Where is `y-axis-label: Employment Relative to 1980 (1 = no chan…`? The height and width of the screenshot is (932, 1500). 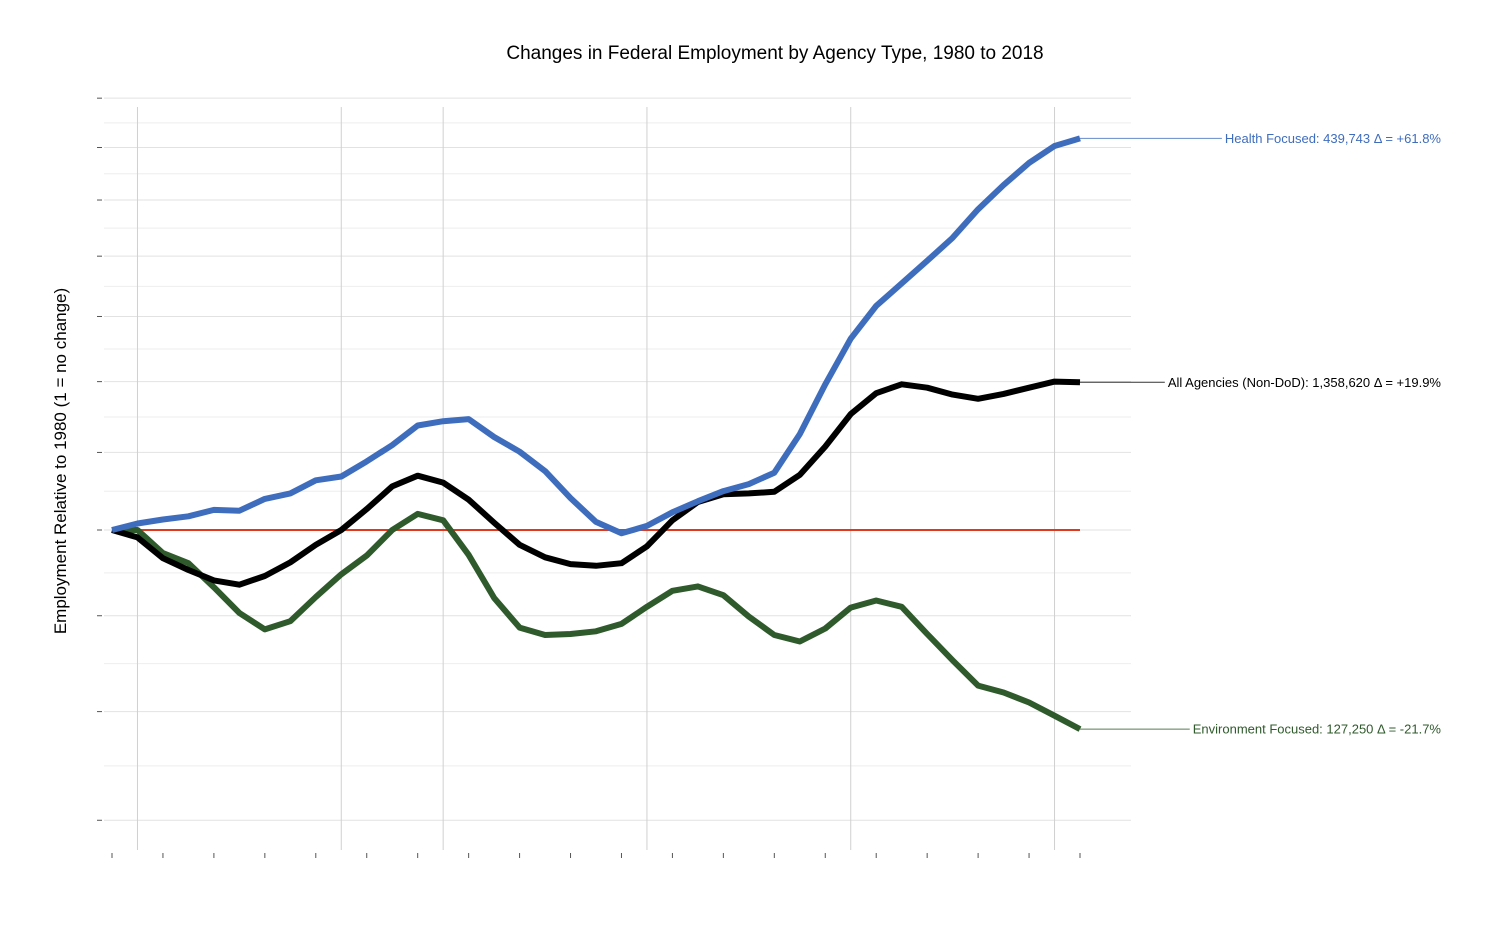
y-axis-label: Employment Relative to 1980 (1 = no chan… is located at coordinates (60, 461).